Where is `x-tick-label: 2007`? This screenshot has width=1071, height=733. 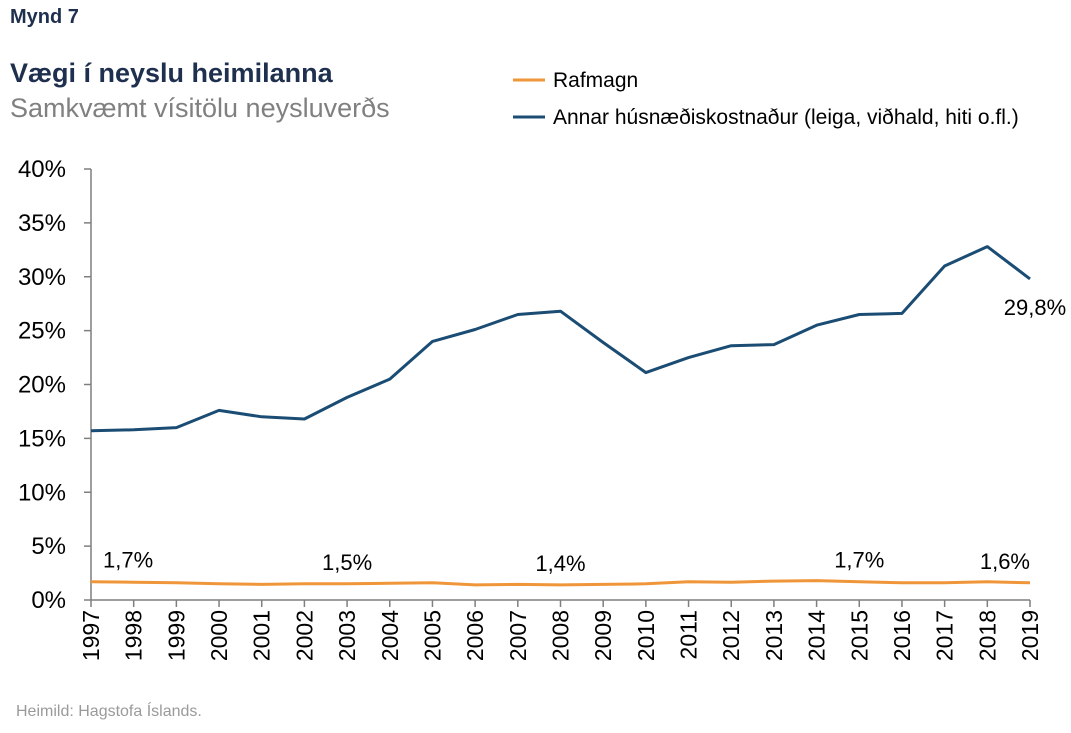
x-tick-label: 2007 is located at coordinates (518, 635).